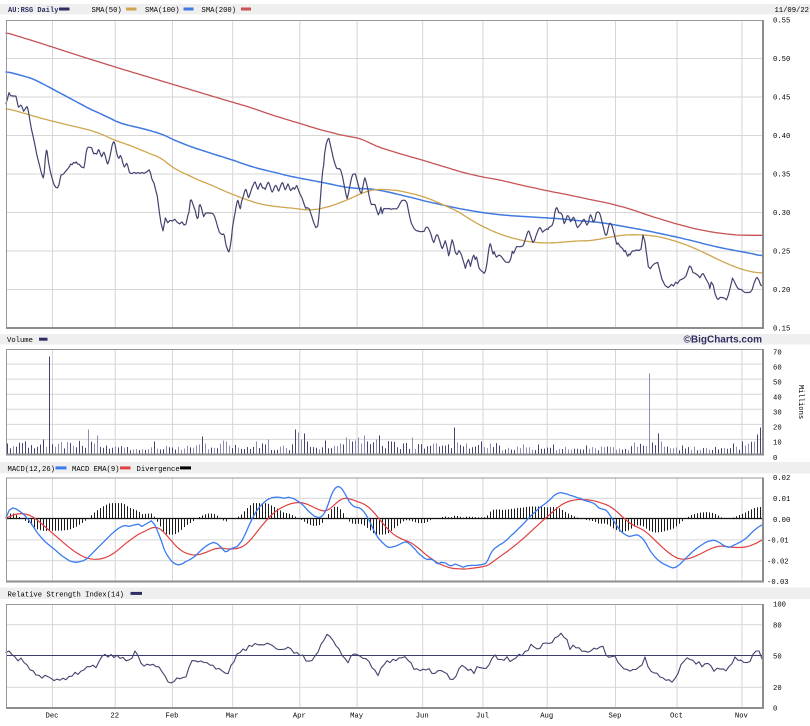 This screenshot has height=726, width=810. Describe the element at coordinates (781, 22) in the screenshot. I see `svg-text: 0.55` at that location.